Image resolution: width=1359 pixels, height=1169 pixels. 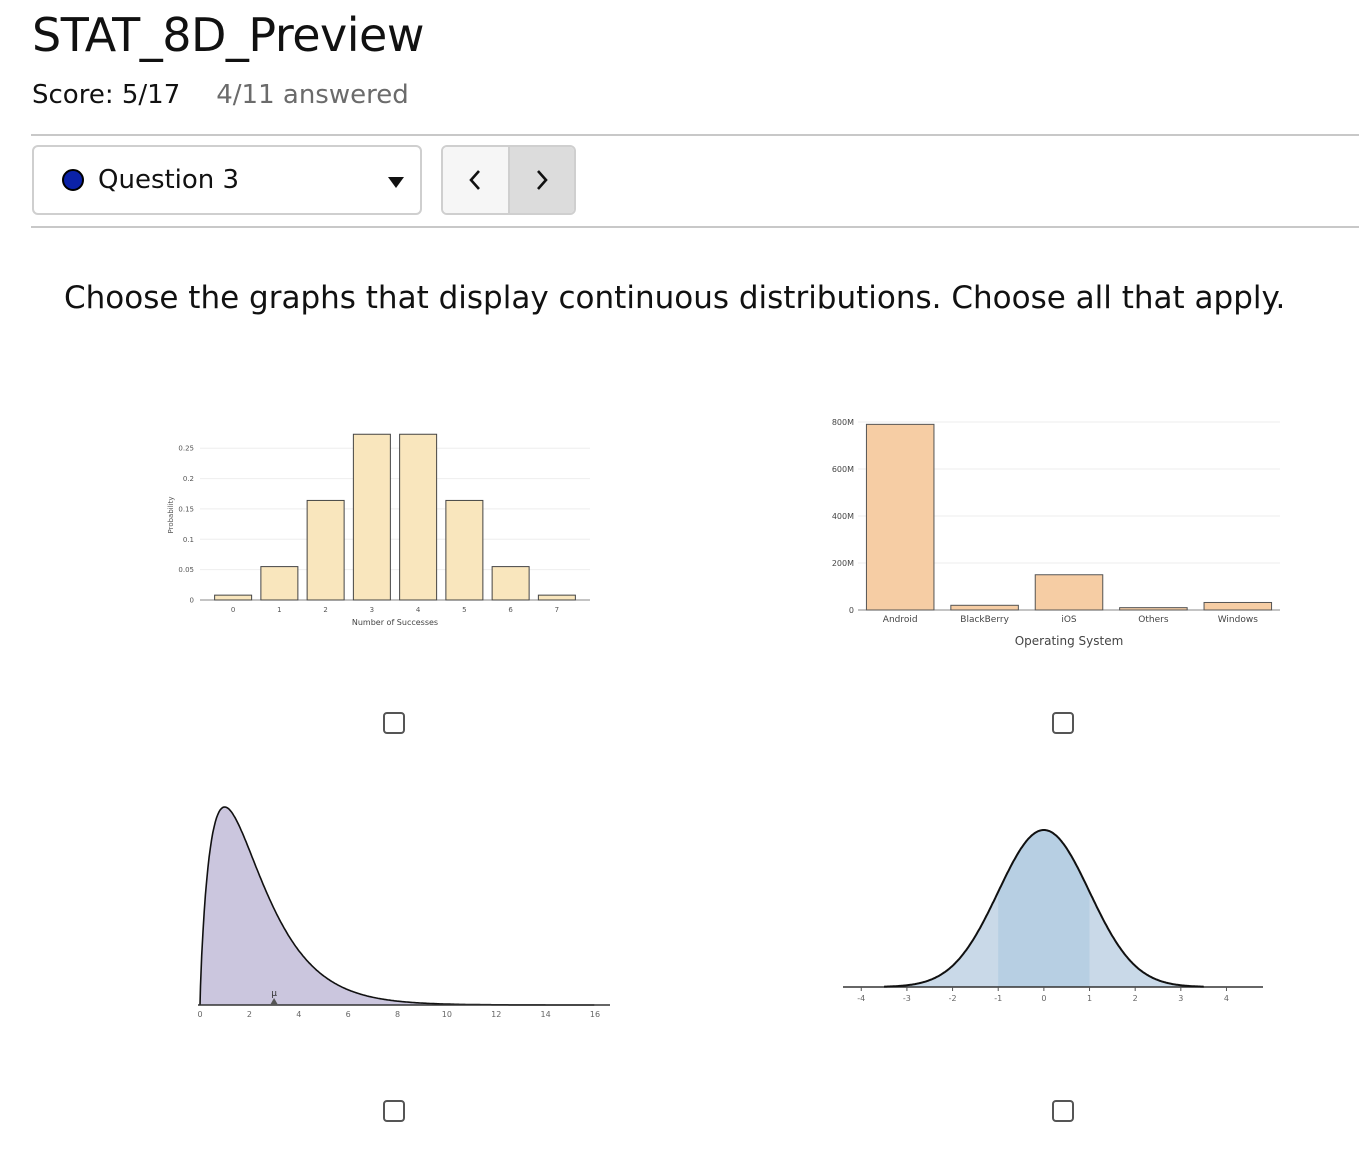 What do you see at coordinates (557, 610) in the screenshot?
I see `x-tick-label: 7` at bounding box center [557, 610].